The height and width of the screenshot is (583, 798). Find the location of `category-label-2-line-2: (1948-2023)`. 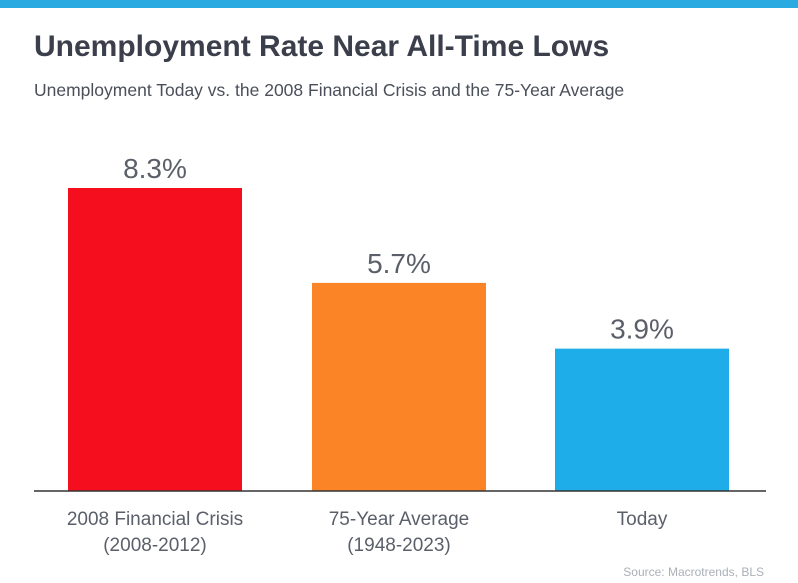

category-label-2-line-2: (1948-2023) is located at coordinates (399, 545).